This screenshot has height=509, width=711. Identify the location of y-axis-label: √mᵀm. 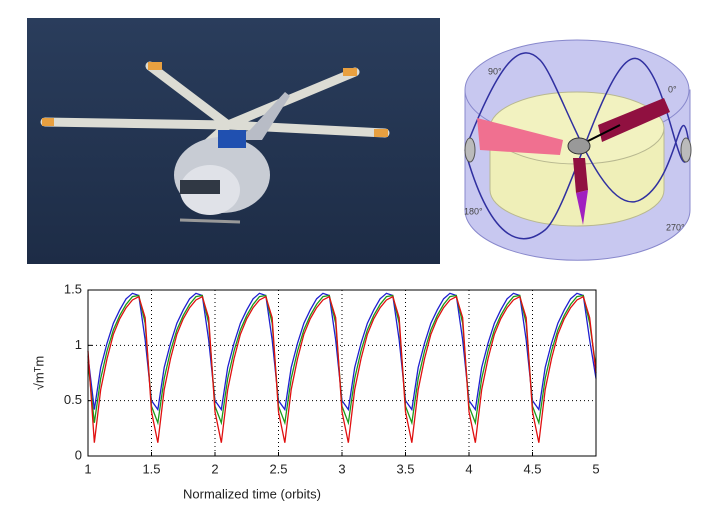
(38, 373).